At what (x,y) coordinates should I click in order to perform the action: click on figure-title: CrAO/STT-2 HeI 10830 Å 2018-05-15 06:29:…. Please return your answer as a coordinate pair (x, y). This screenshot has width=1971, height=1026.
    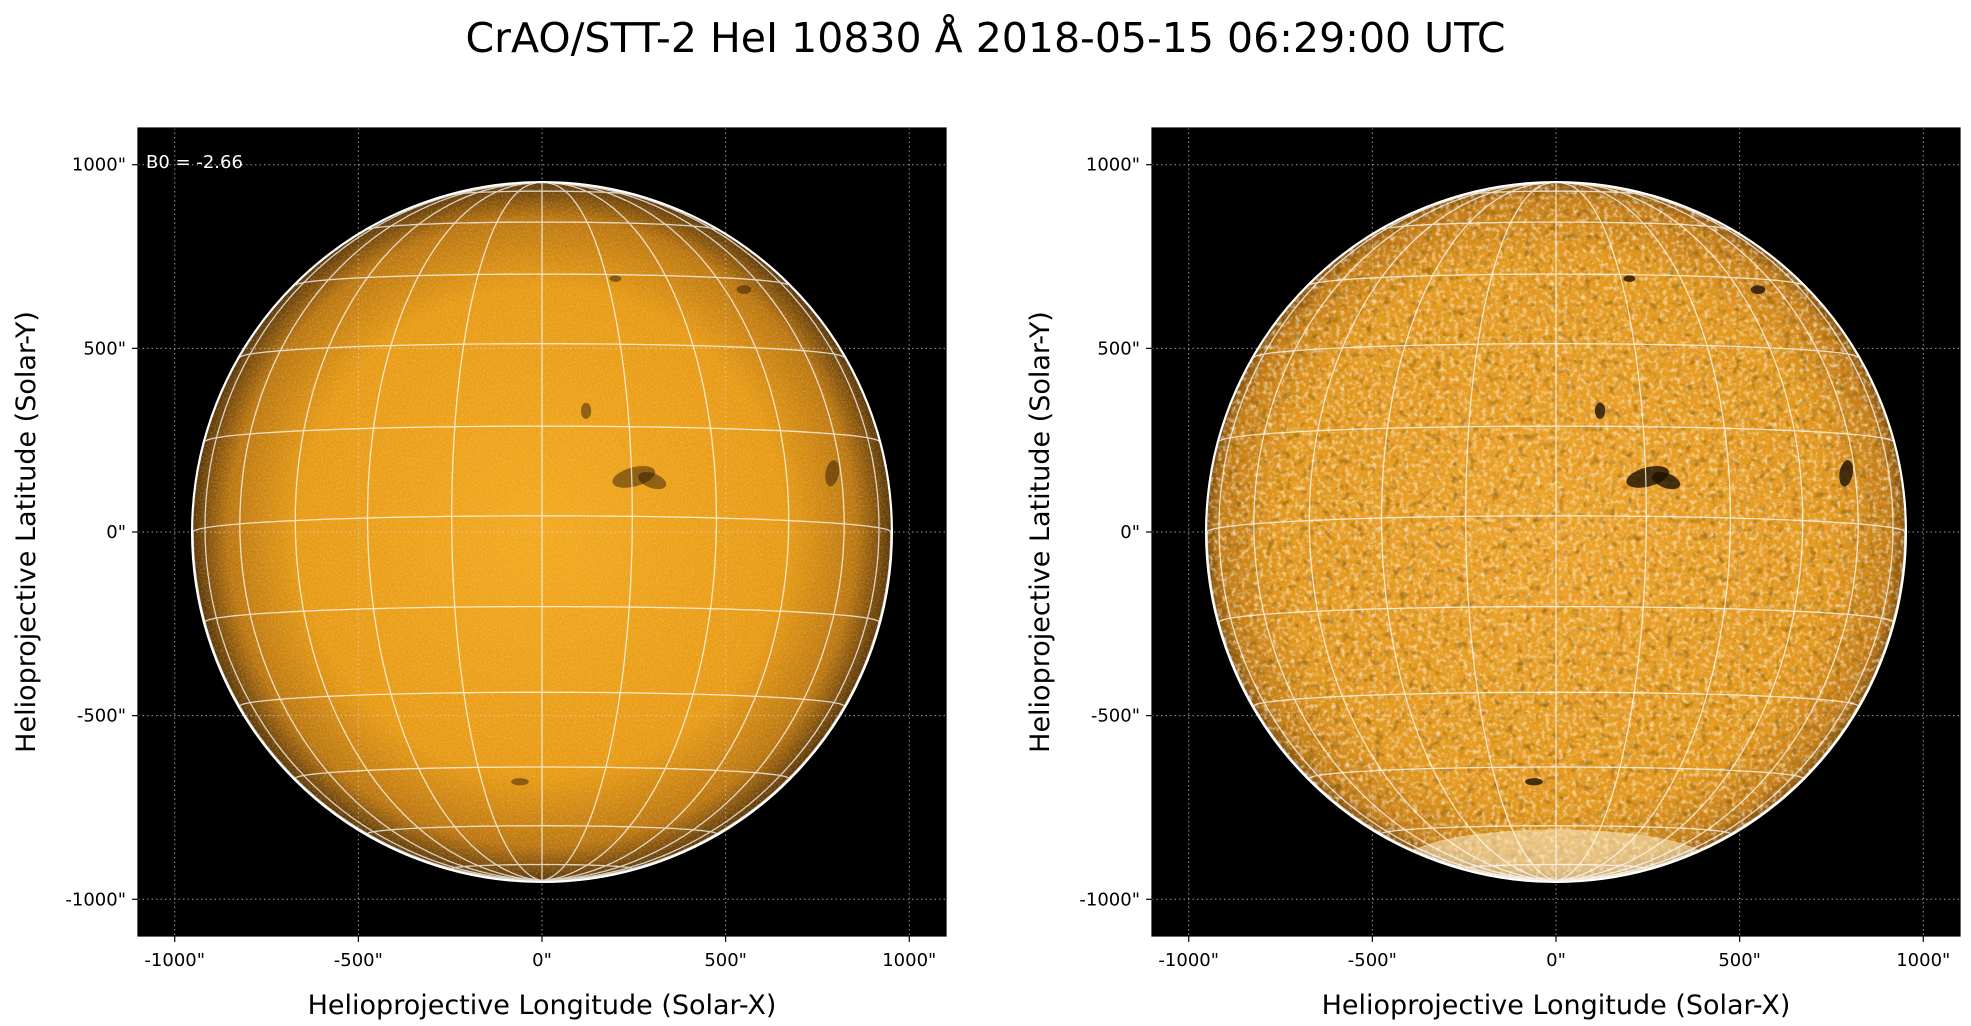
    Looking at the image, I should click on (985, 38).